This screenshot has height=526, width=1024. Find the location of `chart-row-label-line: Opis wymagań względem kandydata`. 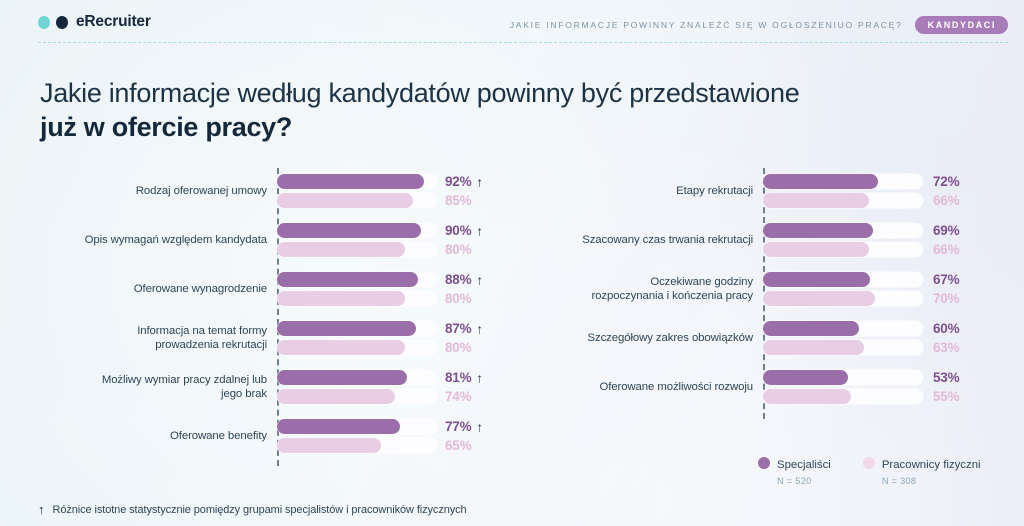

chart-row-label-line: Opis wymagań względem kandydata is located at coordinates (176, 239).